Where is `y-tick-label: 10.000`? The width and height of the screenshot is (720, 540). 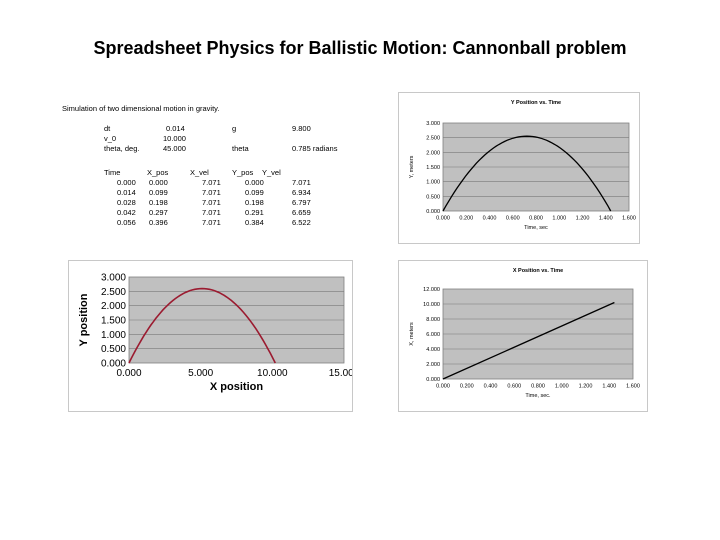 y-tick-label: 10.000 is located at coordinates (431, 305).